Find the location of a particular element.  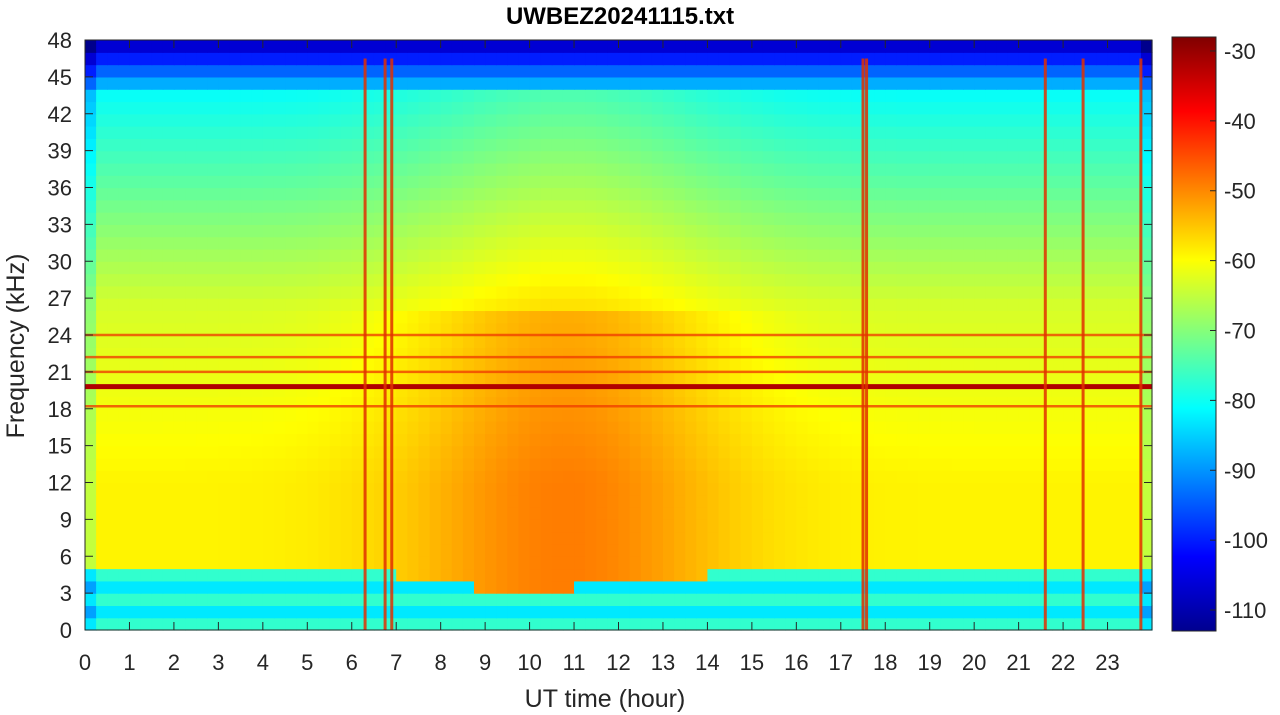

x-tick-label: 12 is located at coordinates (618, 662).